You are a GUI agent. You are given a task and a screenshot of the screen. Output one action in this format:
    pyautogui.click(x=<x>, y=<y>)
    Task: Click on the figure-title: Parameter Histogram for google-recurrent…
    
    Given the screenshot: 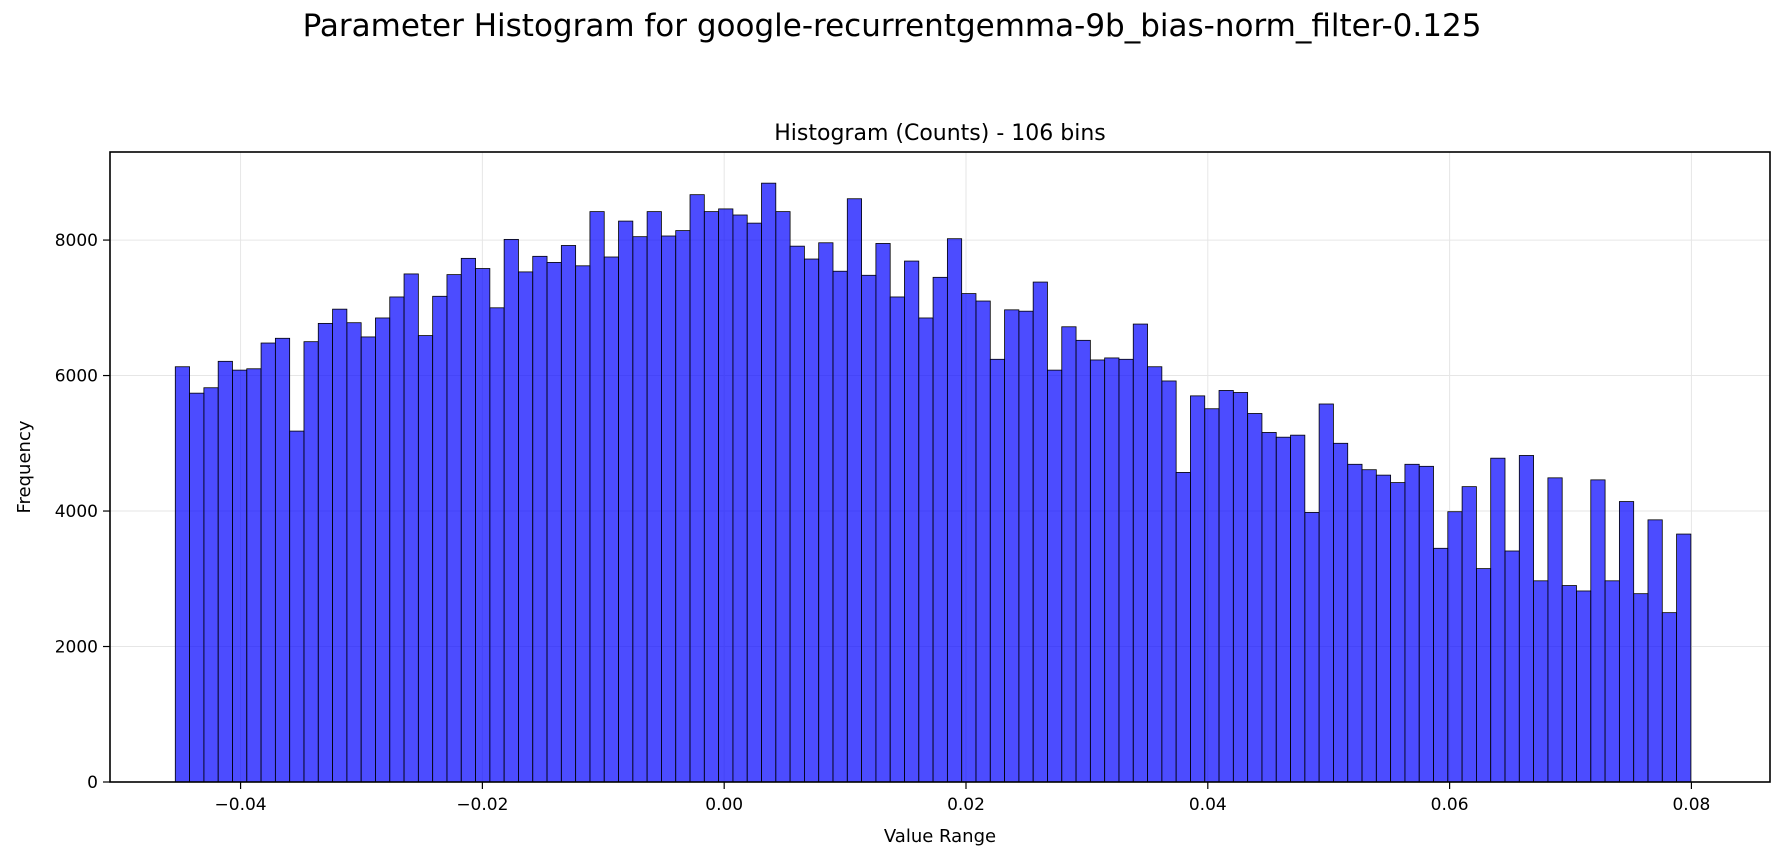 What is the action you would take?
    pyautogui.click(x=892, y=26)
    